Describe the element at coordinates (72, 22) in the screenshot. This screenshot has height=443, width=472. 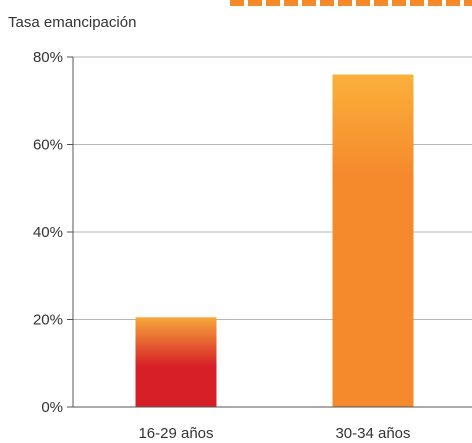
I see `y-axis-label: Tasa emancipación` at that location.